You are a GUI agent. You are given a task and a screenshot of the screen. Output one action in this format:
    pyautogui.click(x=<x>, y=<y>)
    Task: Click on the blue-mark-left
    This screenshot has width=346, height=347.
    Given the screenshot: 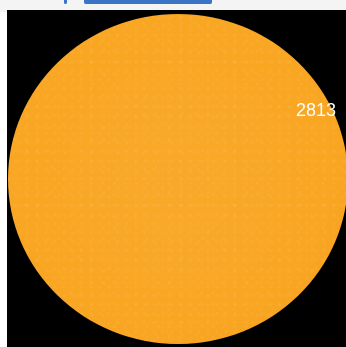 What is the action you would take?
    pyautogui.click(x=65, y=2)
    